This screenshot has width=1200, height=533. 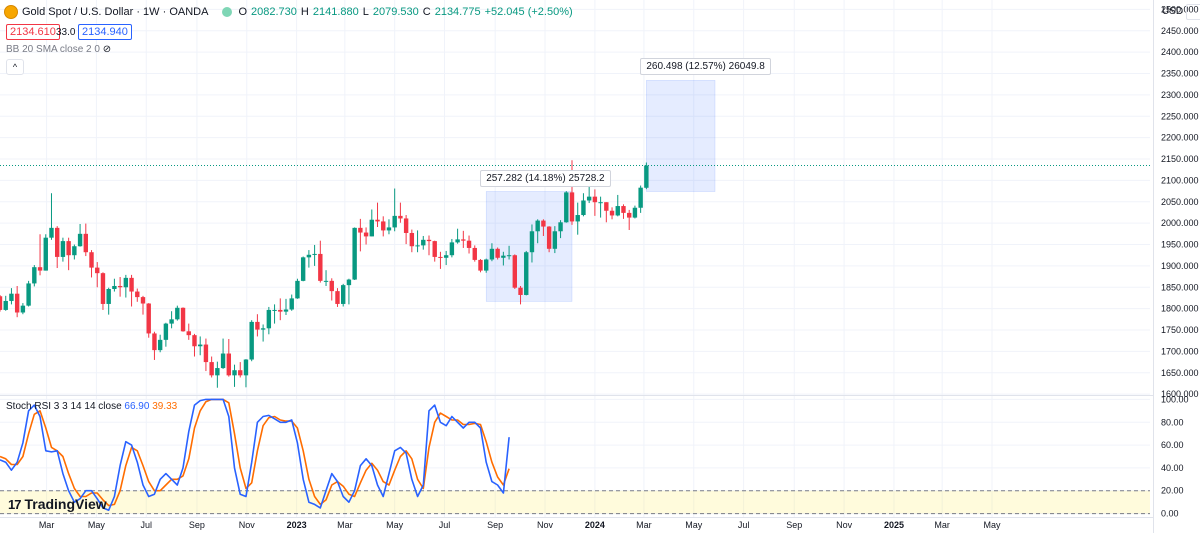 I want to click on stoch-rsi-k-value: 66.90, so click(x=137, y=406).